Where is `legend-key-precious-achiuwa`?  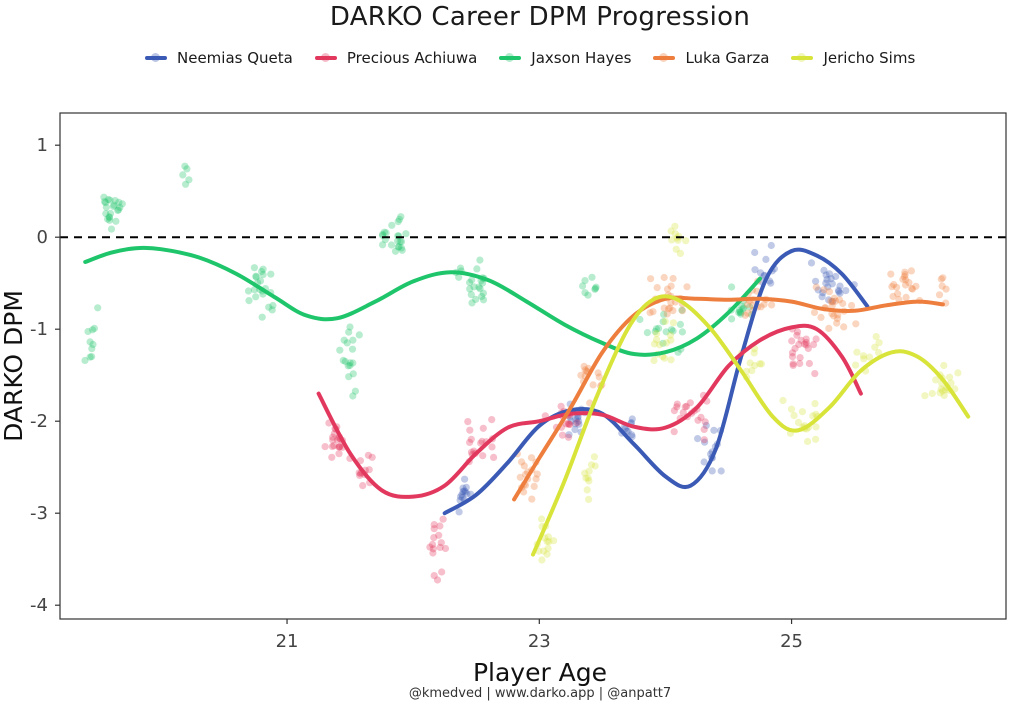 legend-key-precious-achiuwa is located at coordinates (325, 57).